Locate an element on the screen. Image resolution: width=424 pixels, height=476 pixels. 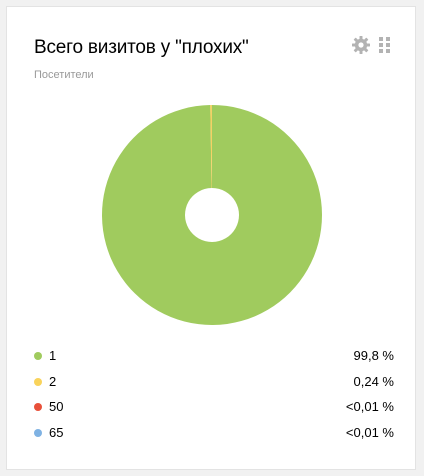
drag-handle-icon is located at coordinates (385, 45).